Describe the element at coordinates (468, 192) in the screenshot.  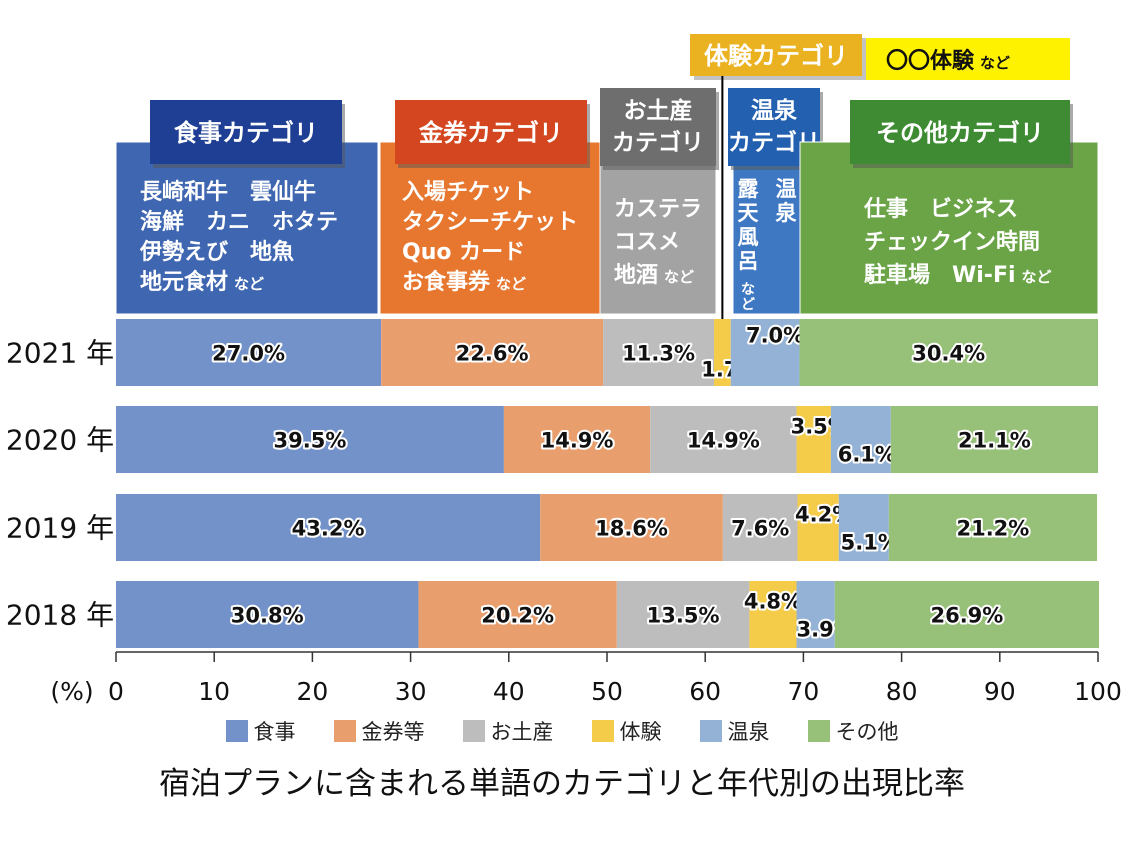
I see `category-example: 入場チケット` at that location.